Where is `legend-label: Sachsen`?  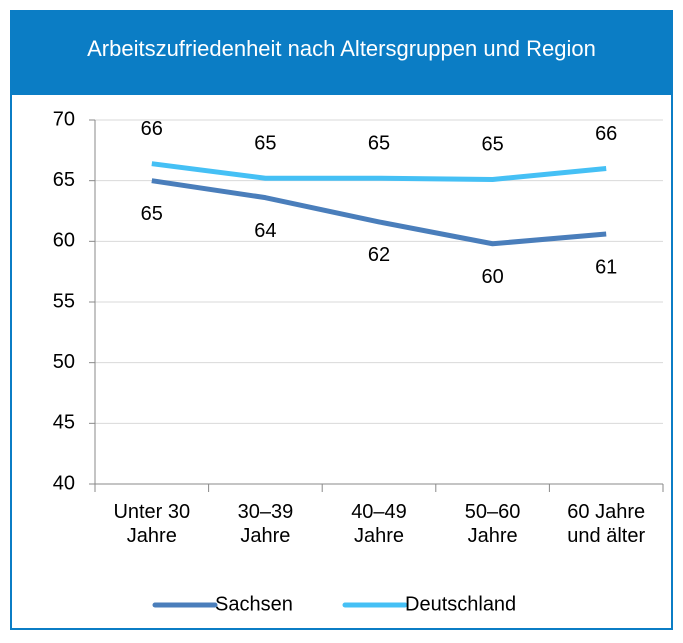 legend-label: Sachsen is located at coordinates (254, 604).